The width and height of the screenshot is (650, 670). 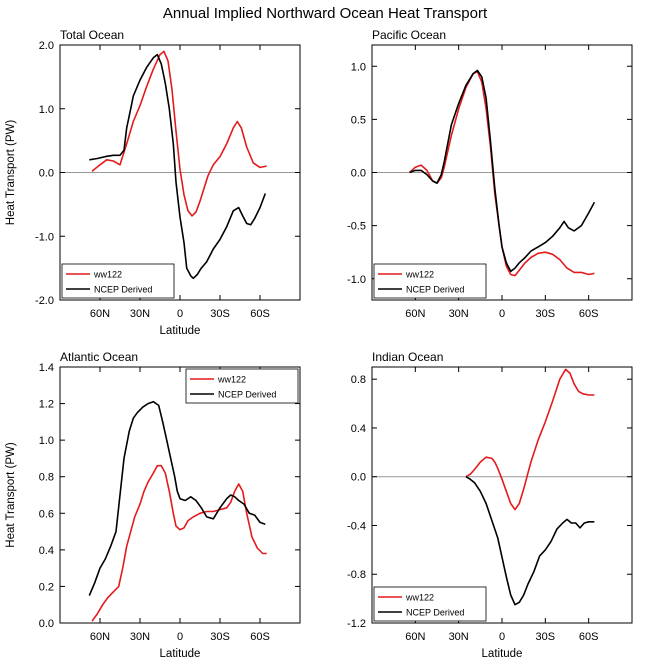 I want to click on atlantic-ocean-xtick-label: 30N, so click(x=140, y=637).